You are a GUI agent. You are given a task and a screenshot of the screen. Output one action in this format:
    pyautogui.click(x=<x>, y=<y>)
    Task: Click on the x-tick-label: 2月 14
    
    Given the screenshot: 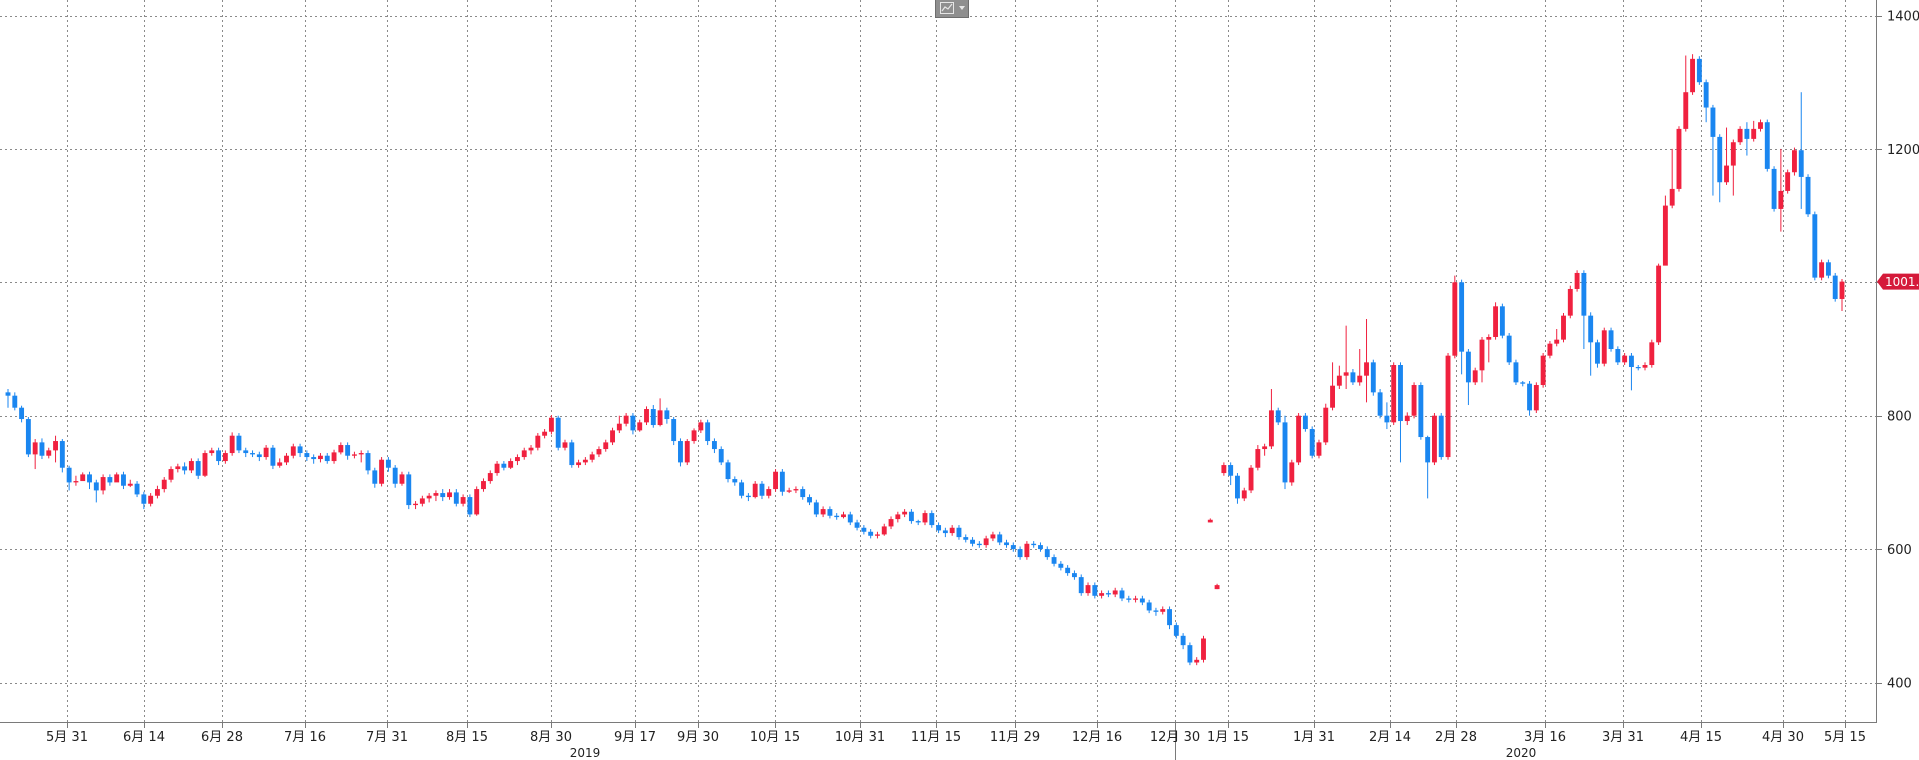 What is the action you would take?
    pyautogui.click(x=1390, y=737)
    